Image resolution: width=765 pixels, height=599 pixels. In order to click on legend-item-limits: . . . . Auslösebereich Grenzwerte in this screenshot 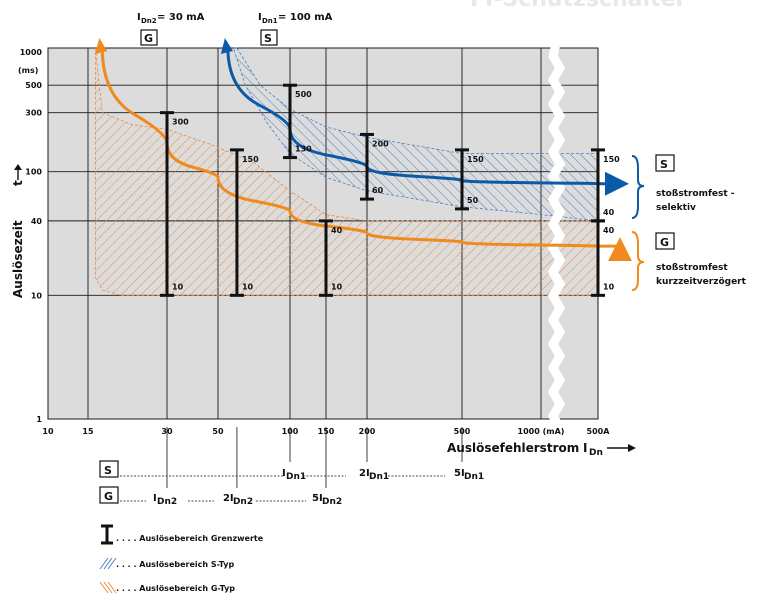, I will do `click(182, 534)`.